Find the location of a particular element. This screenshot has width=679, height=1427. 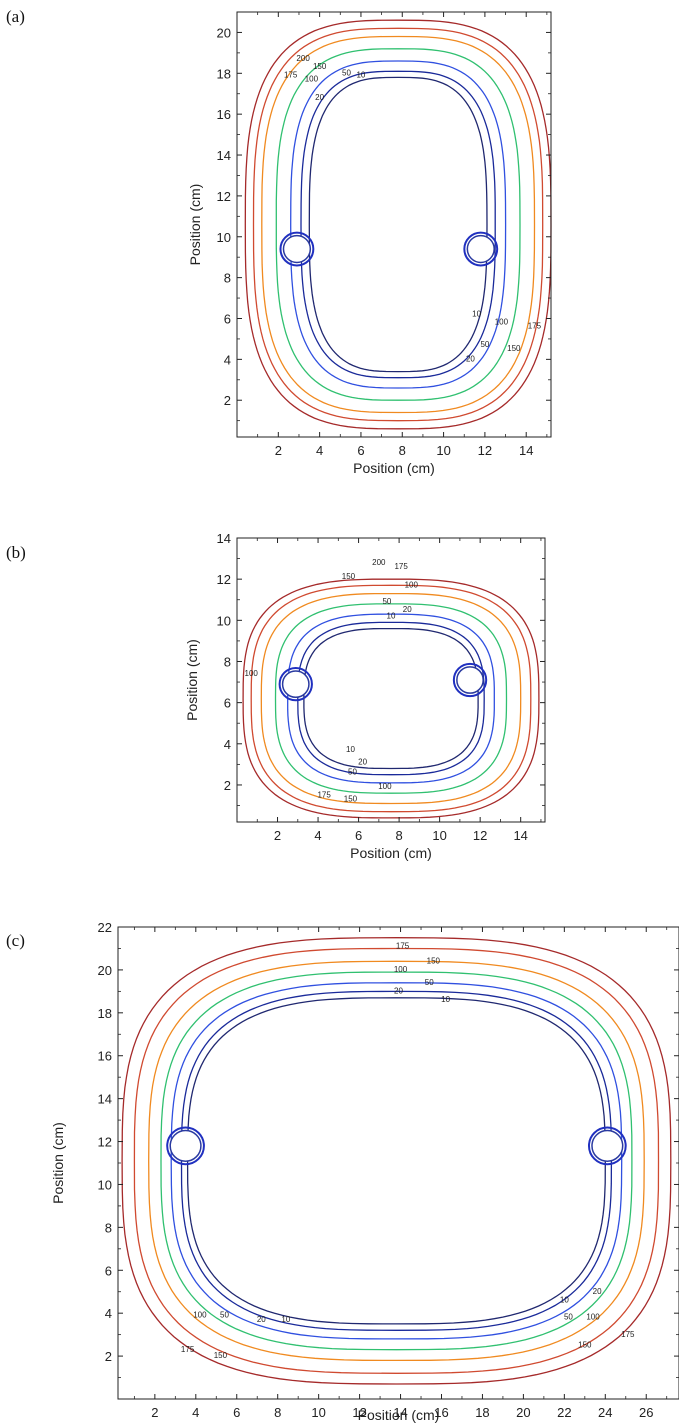

x-tick-label: 24 is located at coordinates (605, 1412).